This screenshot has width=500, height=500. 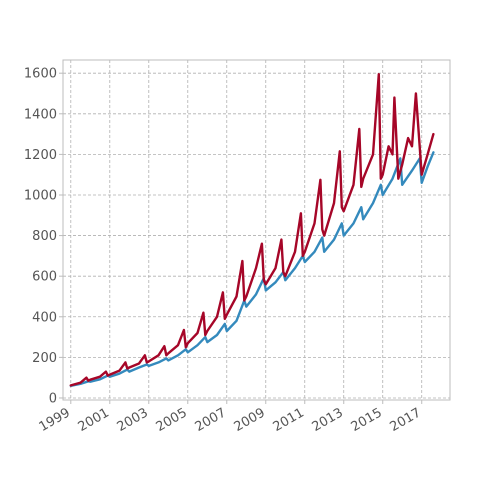 What do you see at coordinates (44, 358) in the screenshot?
I see `y-tick-label: 200` at bounding box center [44, 358].